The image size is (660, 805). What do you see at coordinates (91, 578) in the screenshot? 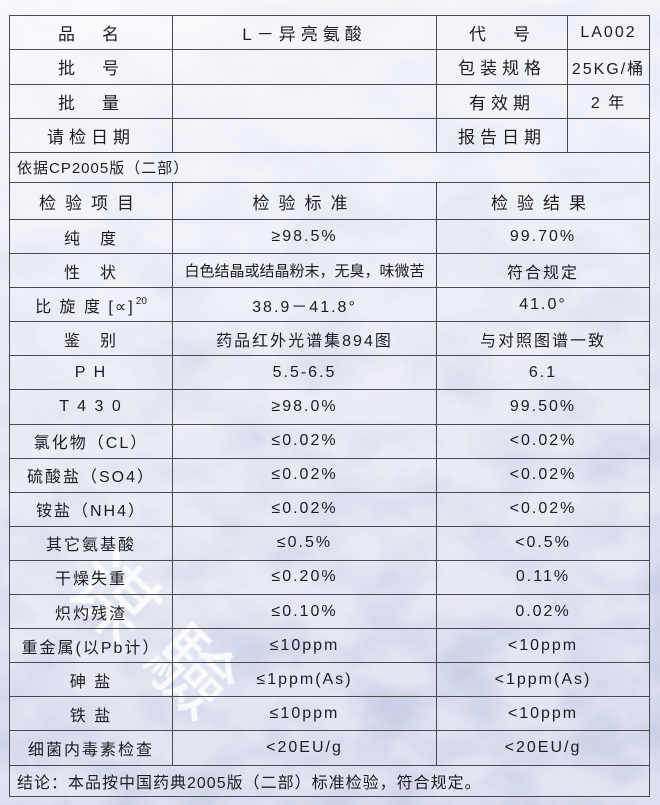
I see `test-item-cell: 干燥失重` at bounding box center [91, 578].